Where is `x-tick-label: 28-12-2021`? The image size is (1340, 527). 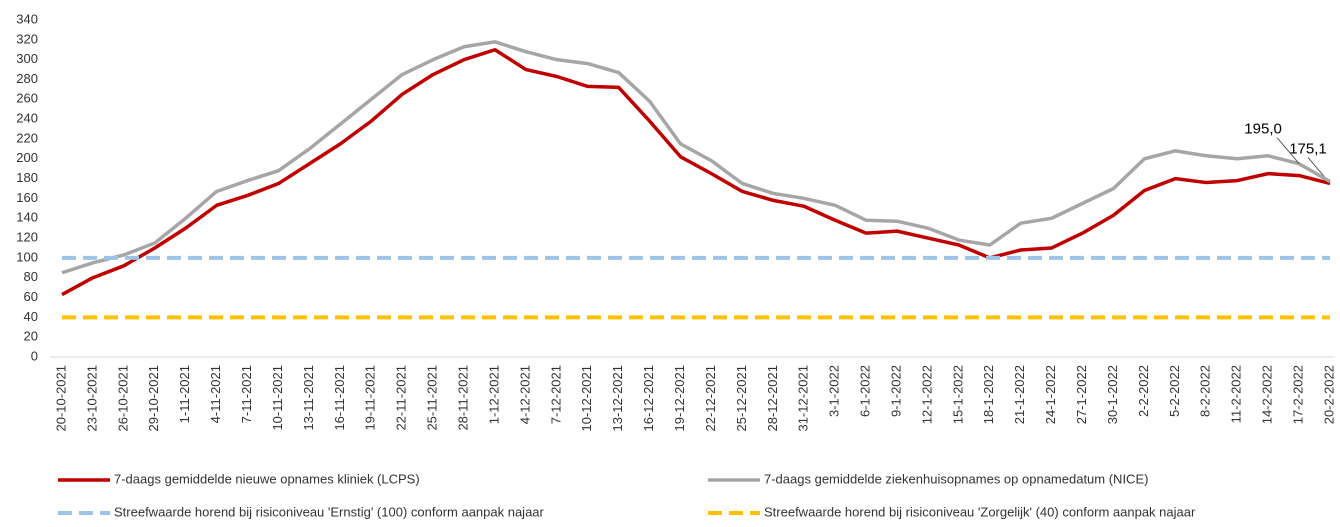 x-tick-label: 28-12-2021 is located at coordinates (772, 398).